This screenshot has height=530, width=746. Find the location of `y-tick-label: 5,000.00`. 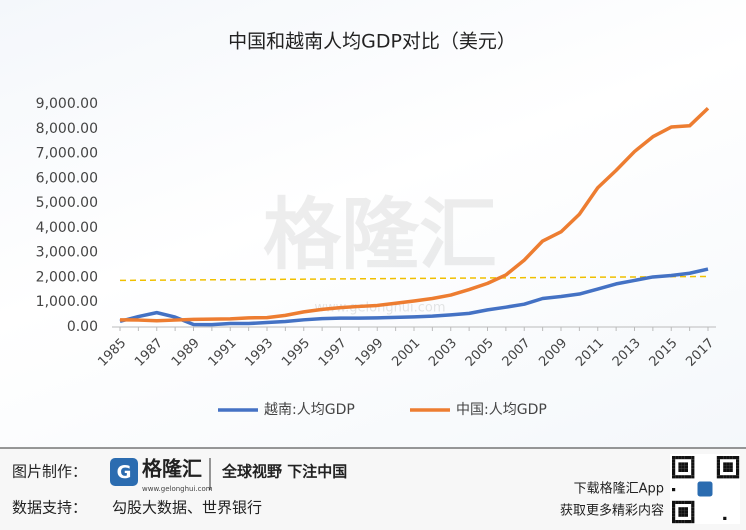

y-tick-label: 5,000.00 is located at coordinates (67, 203).